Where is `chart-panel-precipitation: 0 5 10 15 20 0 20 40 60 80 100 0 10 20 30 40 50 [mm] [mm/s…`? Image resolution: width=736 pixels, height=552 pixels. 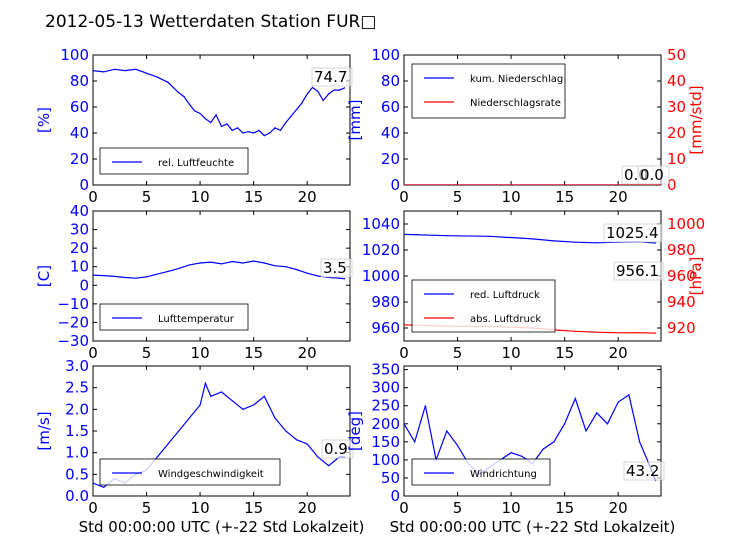 chart-panel-precipitation: 0 5 10 15 20 0 20 40 60 80 100 0 10 20 30 40 50 [mm] [mm/s… is located at coordinates (525, 126).